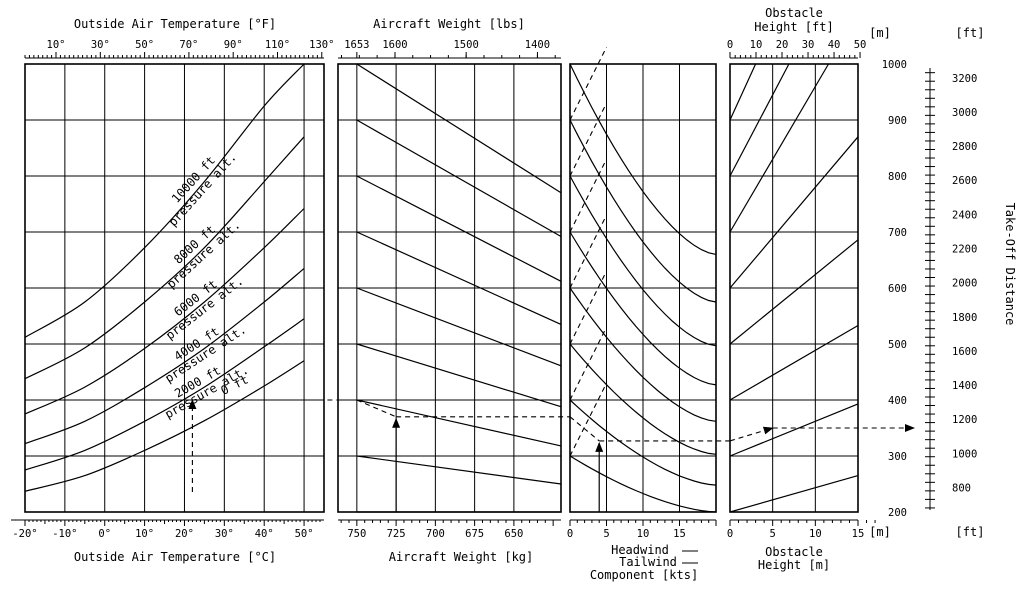 Image resolution: width=1024 pixels, height=593 pixels. I want to click on weight-kg-title: Aircraft Weight [kg], so click(461, 557).